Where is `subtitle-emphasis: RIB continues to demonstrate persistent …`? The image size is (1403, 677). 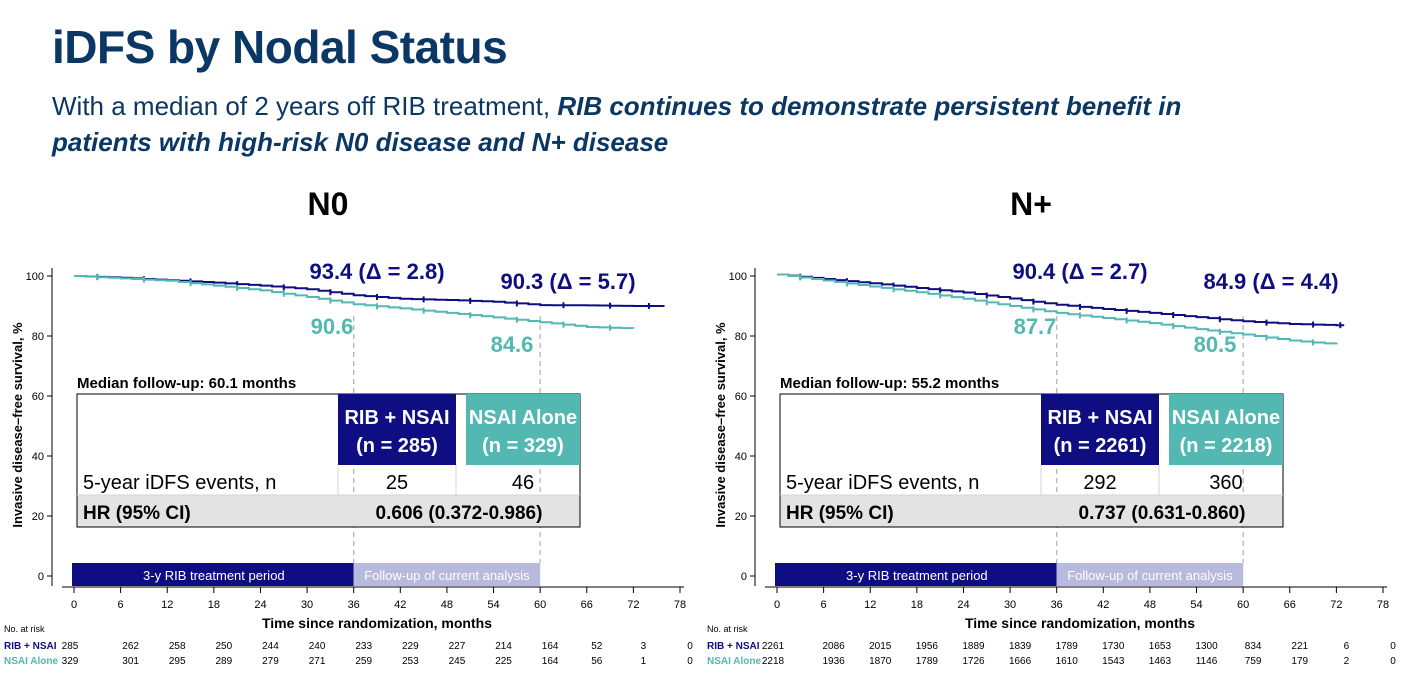
subtitle-emphasis: RIB continues to demonstrate persistent … is located at coordinates (617, 124).